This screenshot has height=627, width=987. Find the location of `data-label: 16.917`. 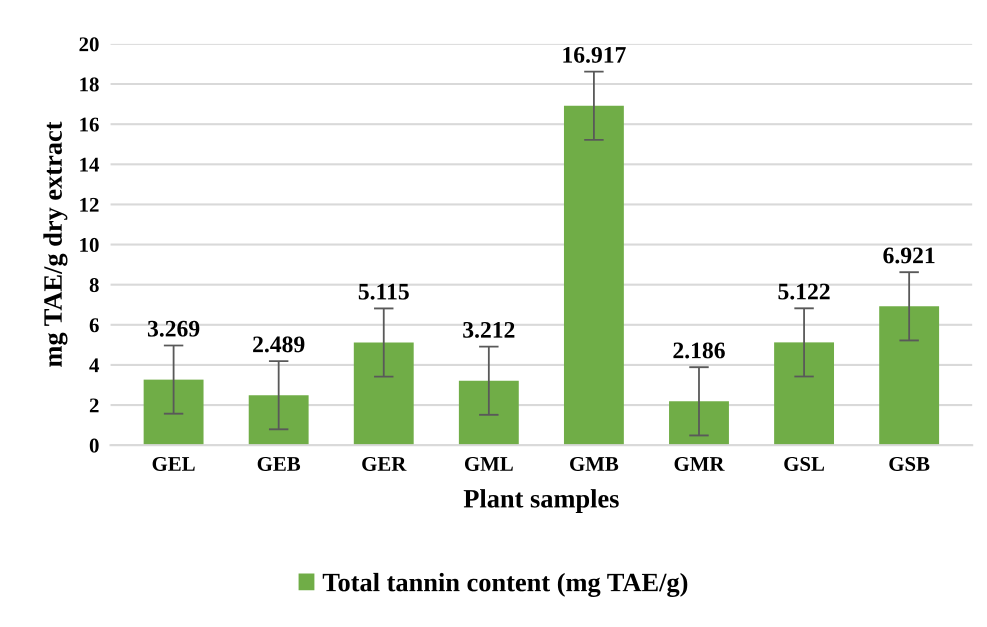

data-label: 16.917 is located at coordinates (594, 54).